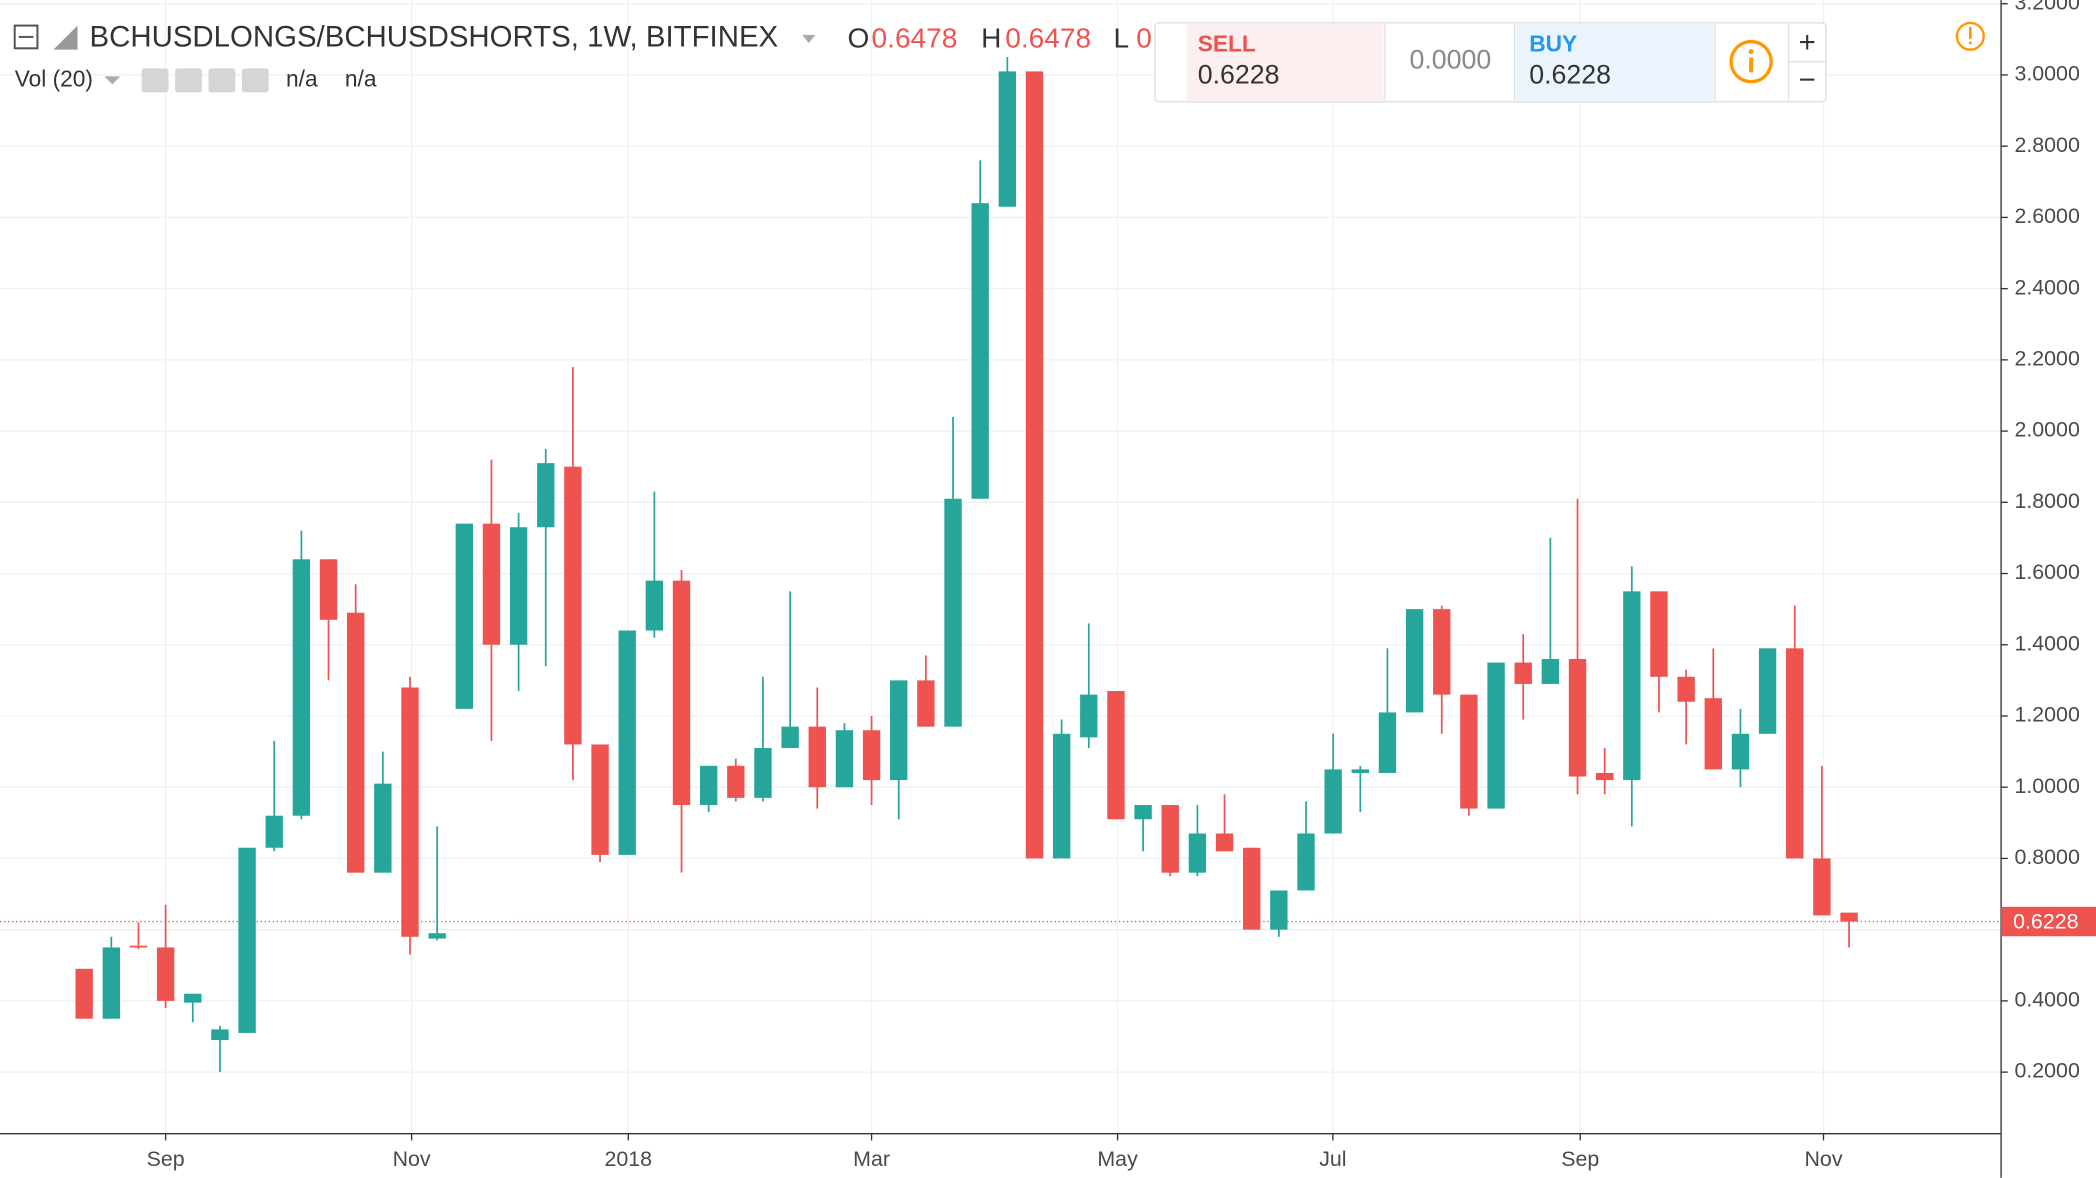 The height and width of the screenshot is (1178, 2096). I want to click on x-tick-label: Mar, so click(871, 1159).